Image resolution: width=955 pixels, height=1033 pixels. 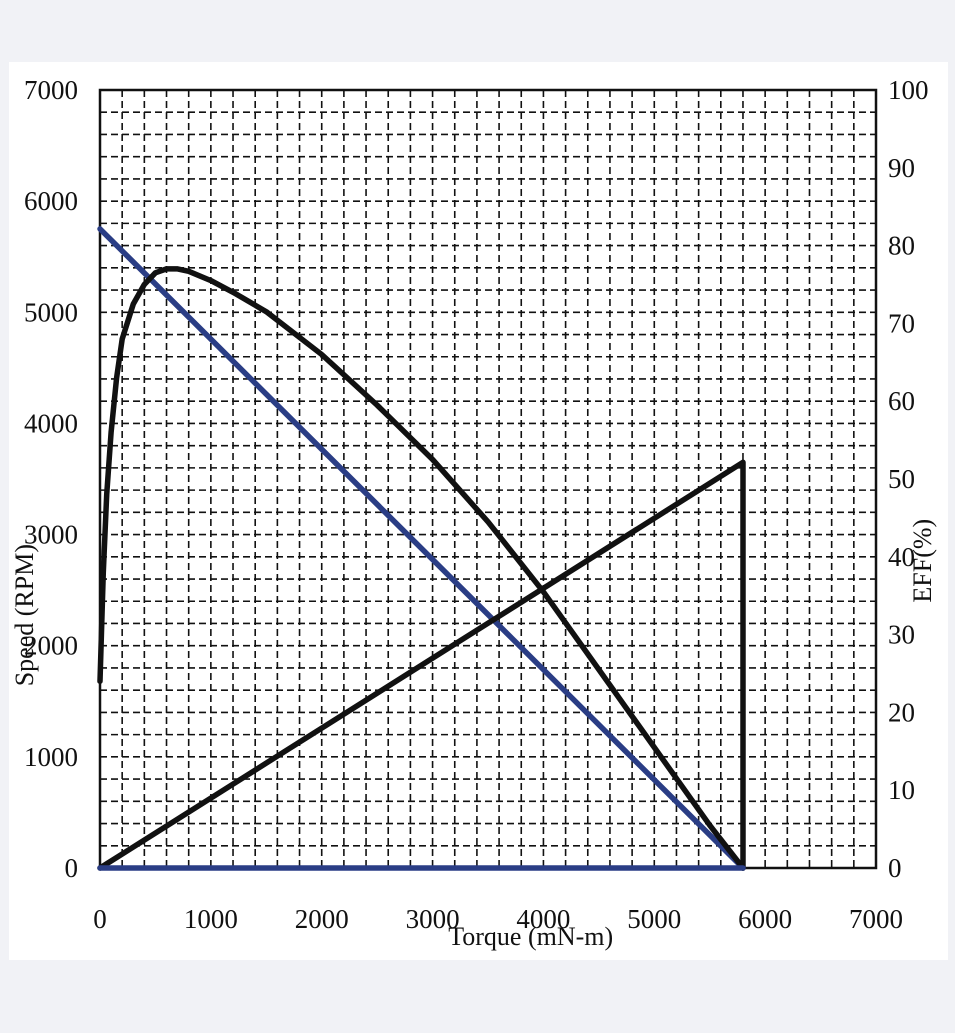 I want to click on y2-tick-label: 80, so click(x=901, y=246).